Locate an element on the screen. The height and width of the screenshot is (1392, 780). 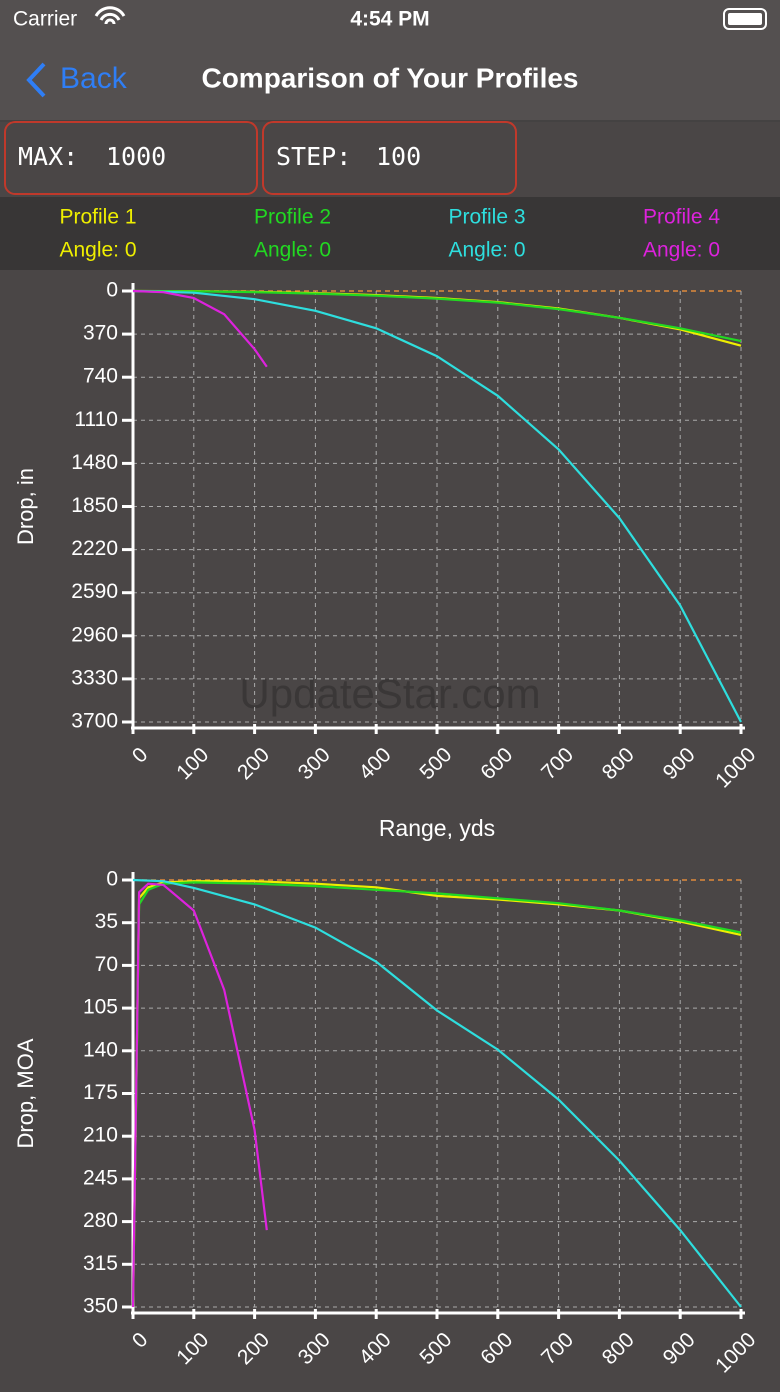
y-tick-label: 3330 is located at coordinates (94, 677).